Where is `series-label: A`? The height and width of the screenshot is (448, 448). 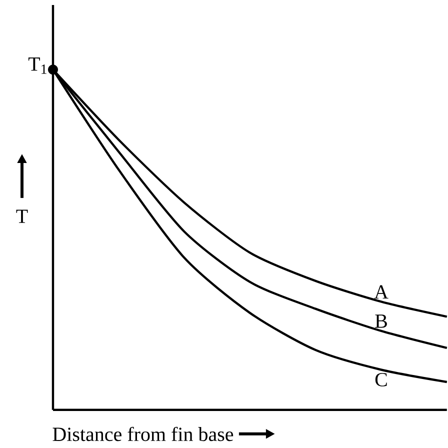
series-label: A is located at coordinates (381, 292).